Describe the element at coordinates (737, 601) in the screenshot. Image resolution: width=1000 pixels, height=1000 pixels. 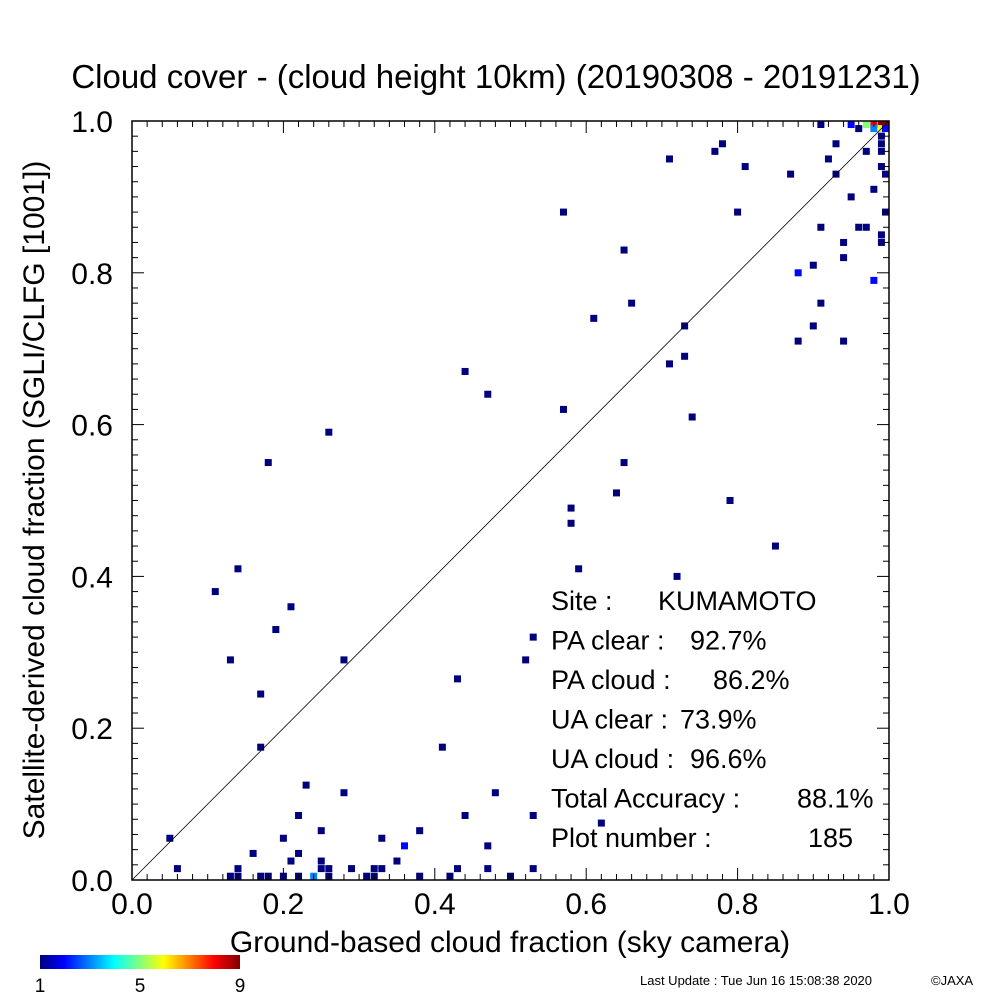
I see `stat-value: KUMAMOTO` at that location.